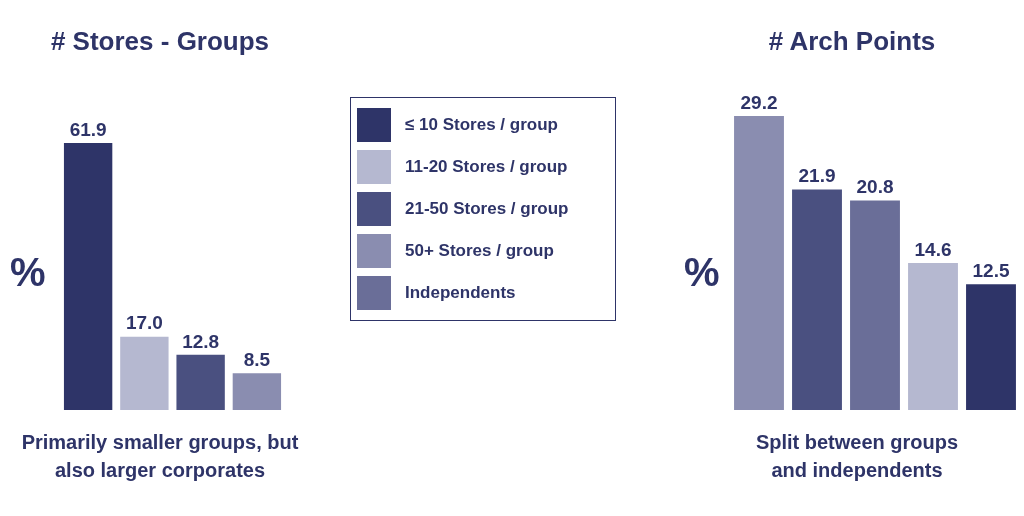  Describe the element at coordinates (160, 456) in the screenshot. I see `text: Primarily smaller groups, but also larger corporates` at that location.